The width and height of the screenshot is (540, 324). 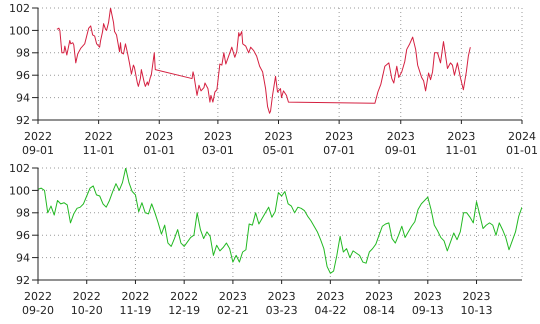 What do you see at coordinates (98, 143) in the screenshot?
I see `x-tick-label: 2022 11-01` at bounding box center [98, 143].